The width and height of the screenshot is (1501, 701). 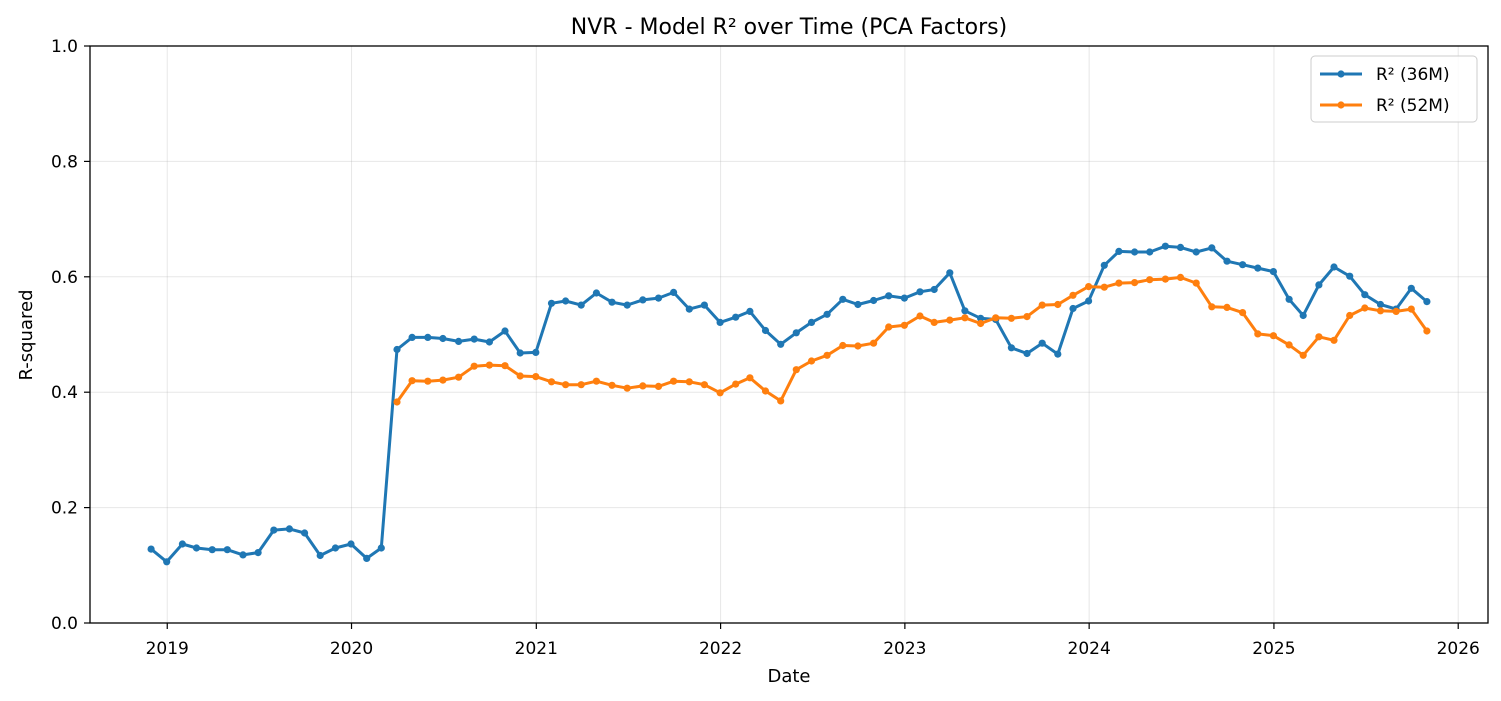 I want to click on x-tick-label: 2022, so click(x=720, y=649).